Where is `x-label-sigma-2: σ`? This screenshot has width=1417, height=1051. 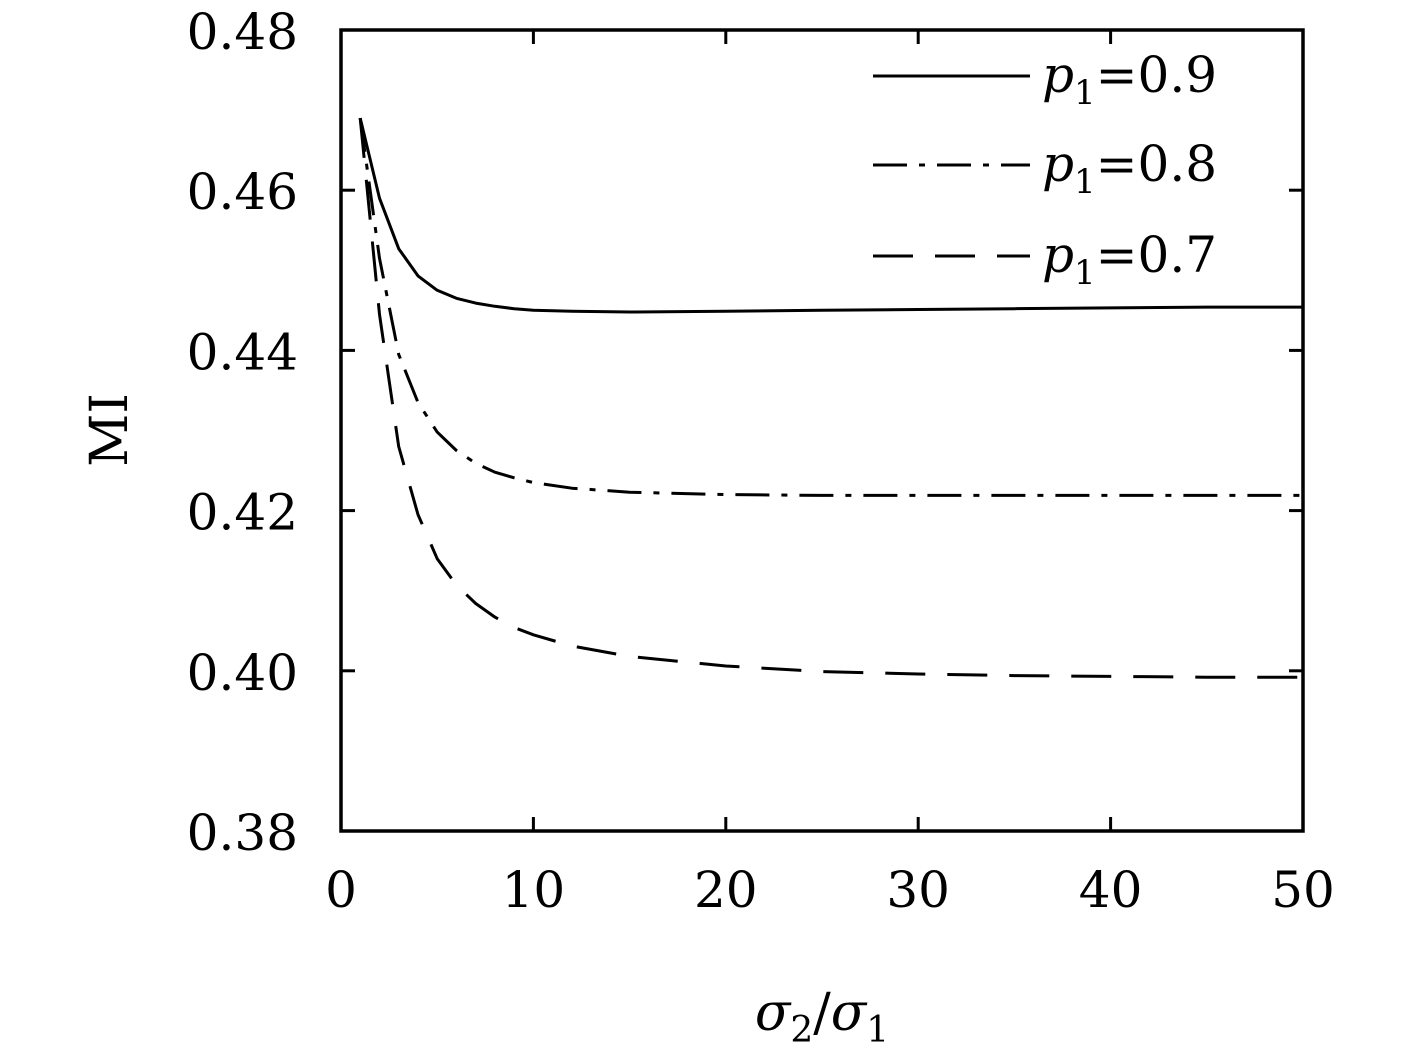 x-label-sigma-2: σ is located at coordinates (773, 1013).